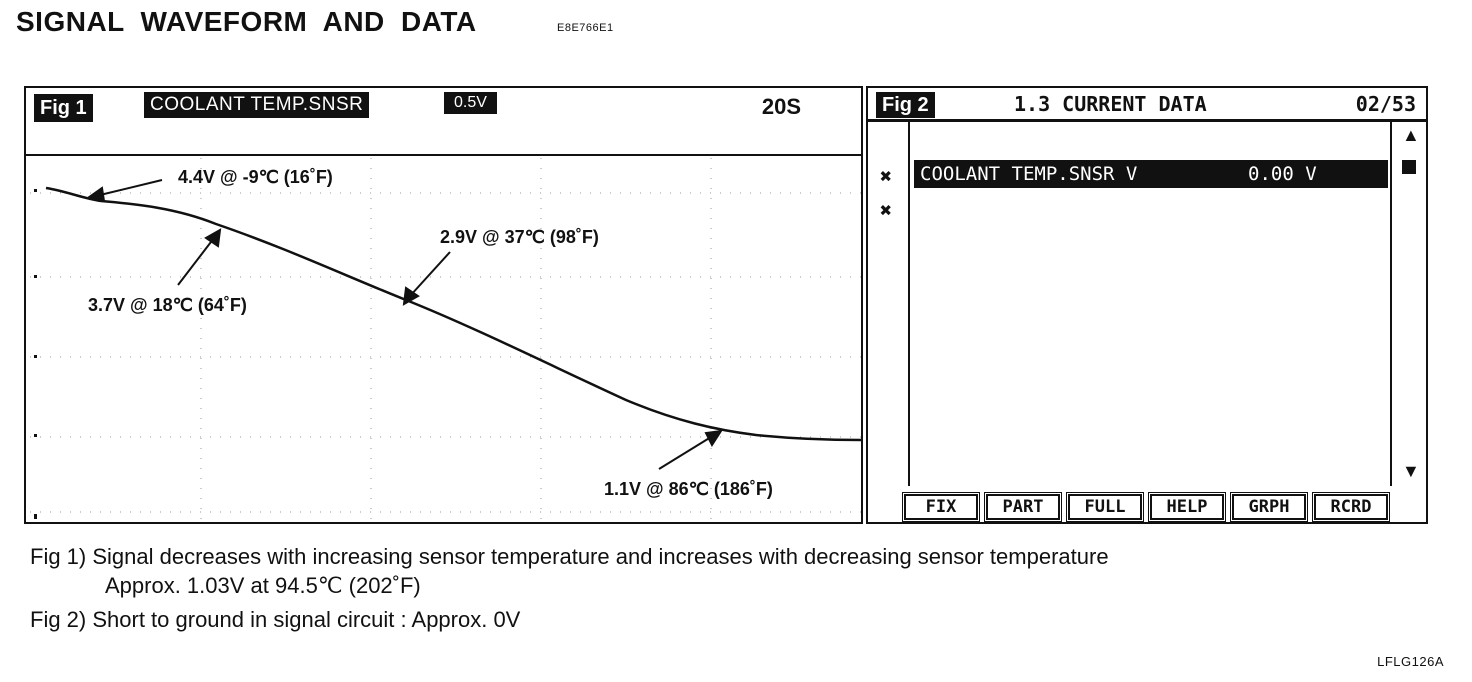  Describe the element at coordinates (519, 237) in the screenshot. I see `annotation-2-9v: 2.9V @ 37℃ (98˚F)` at that location.